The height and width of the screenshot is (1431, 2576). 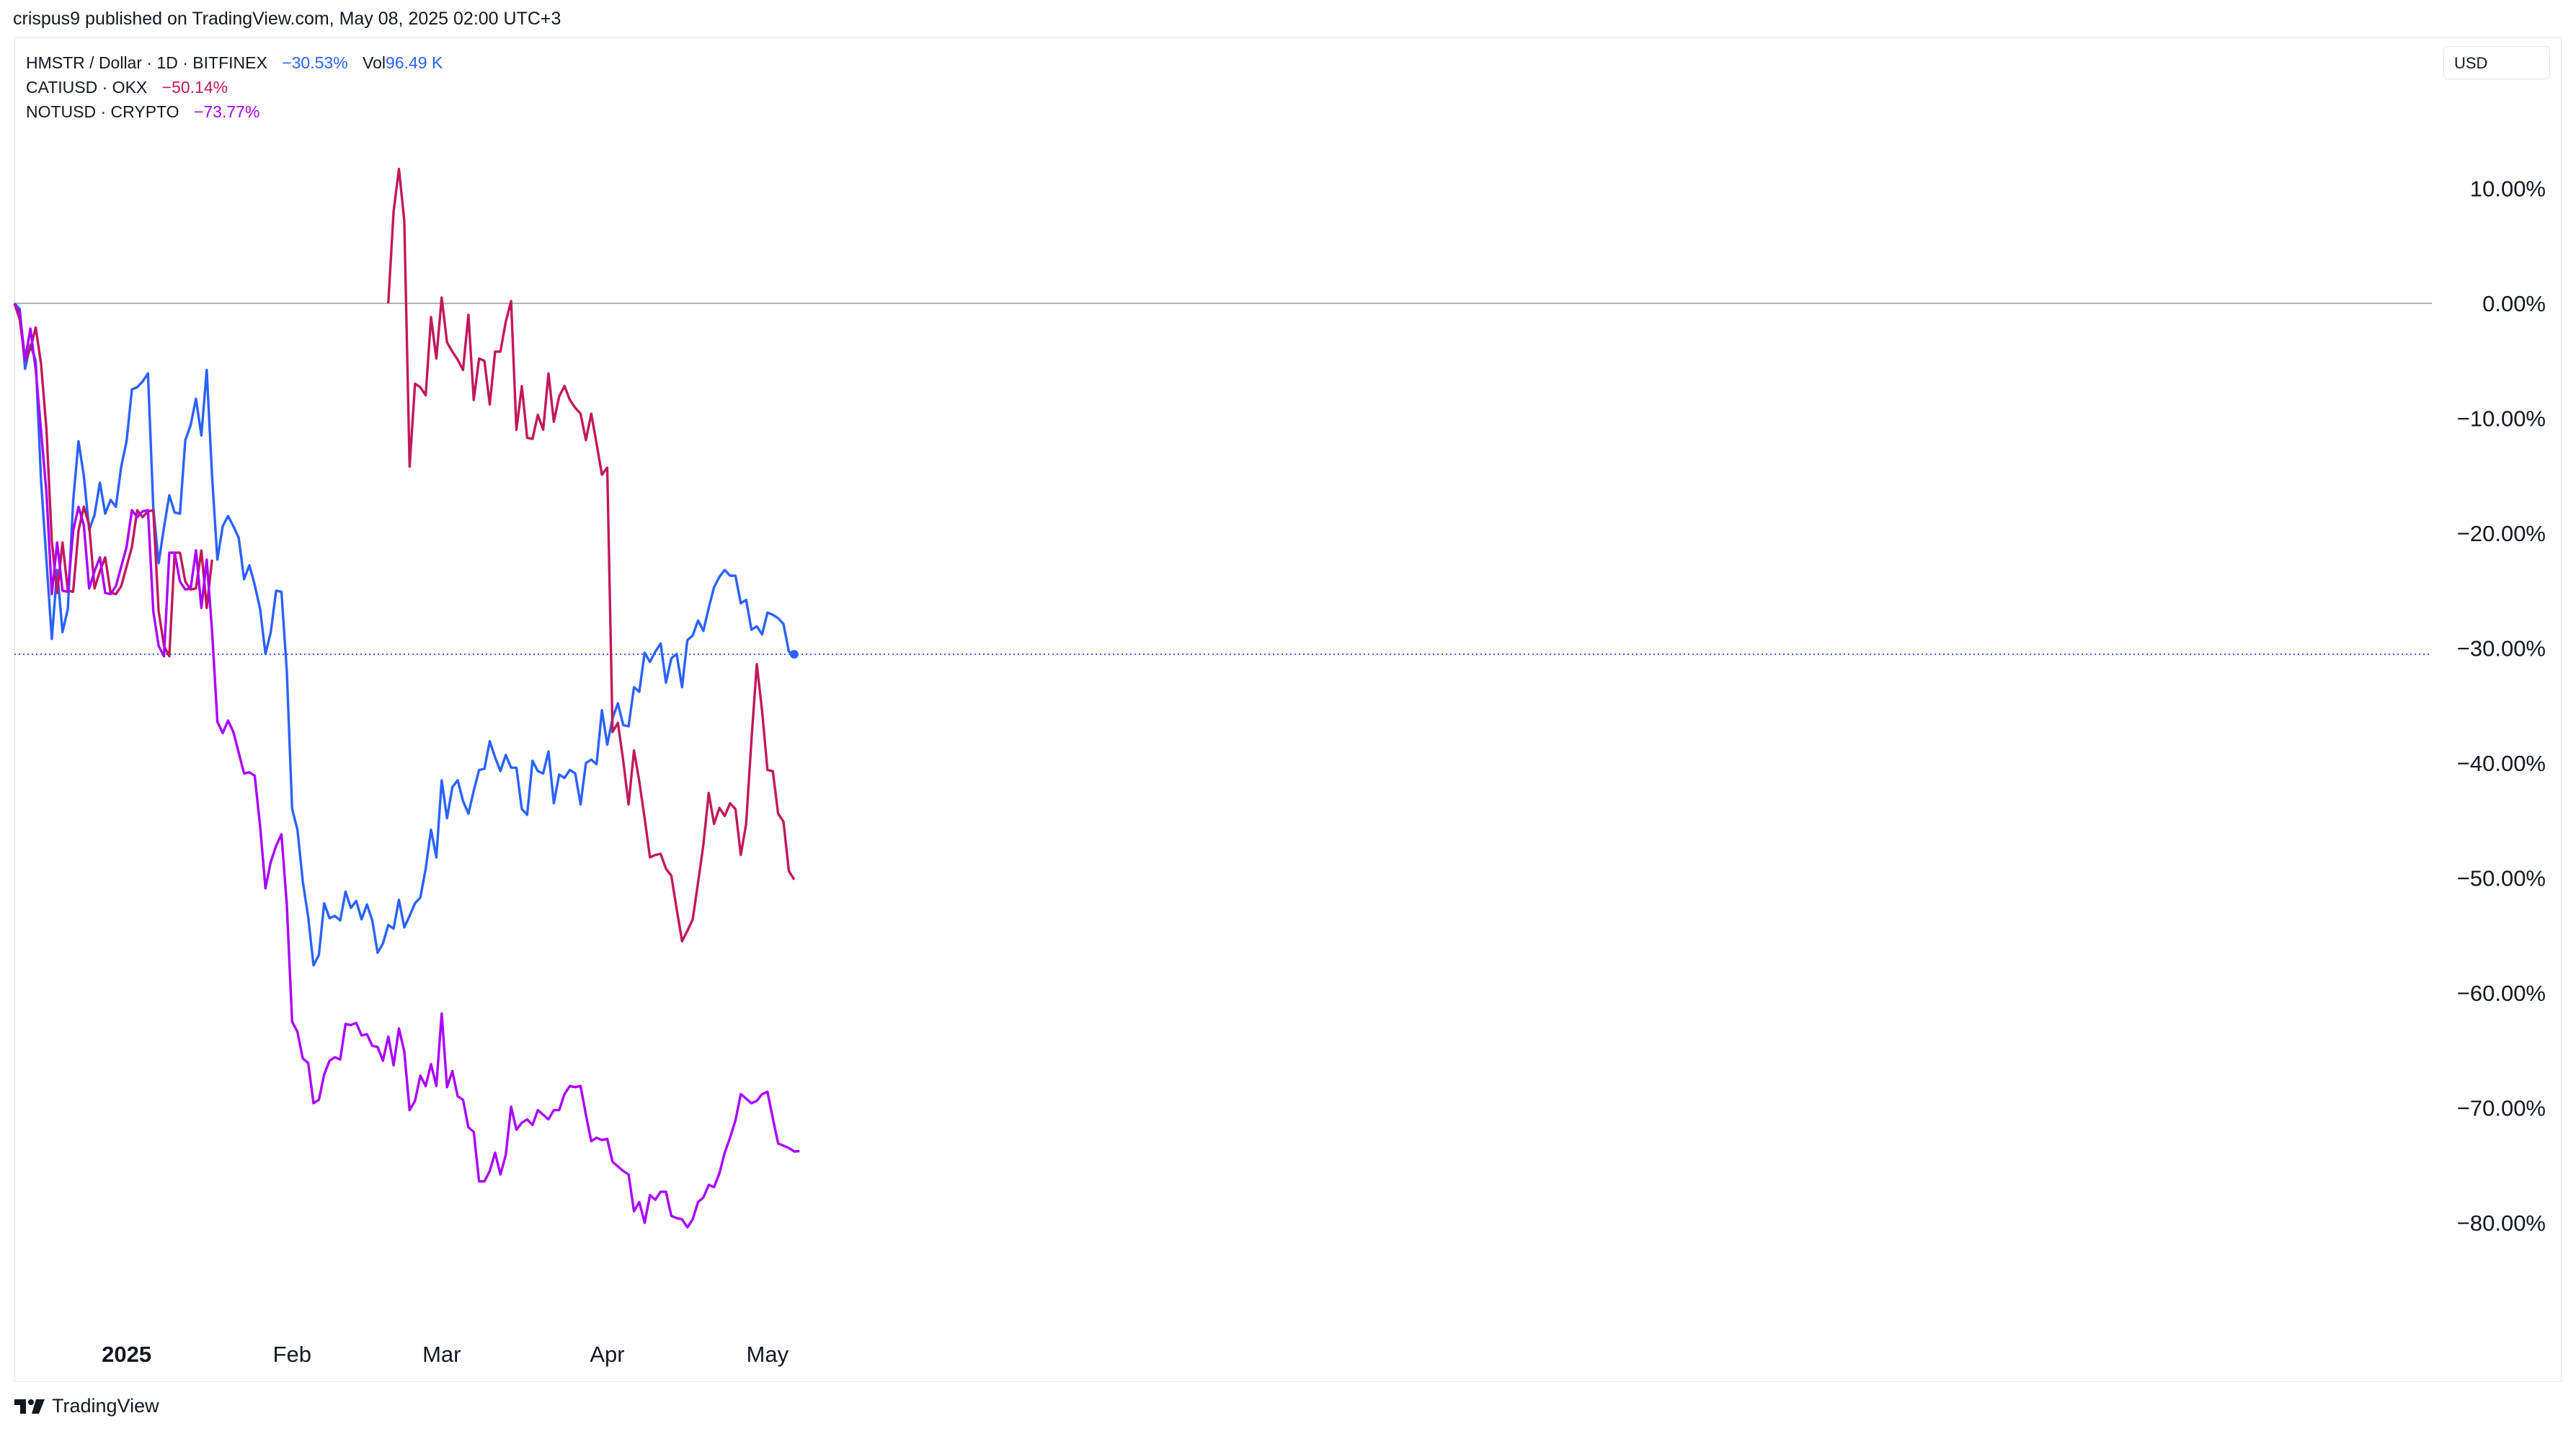 I want to click on tradingview-logo-icon, so click(x=29, y=1406).